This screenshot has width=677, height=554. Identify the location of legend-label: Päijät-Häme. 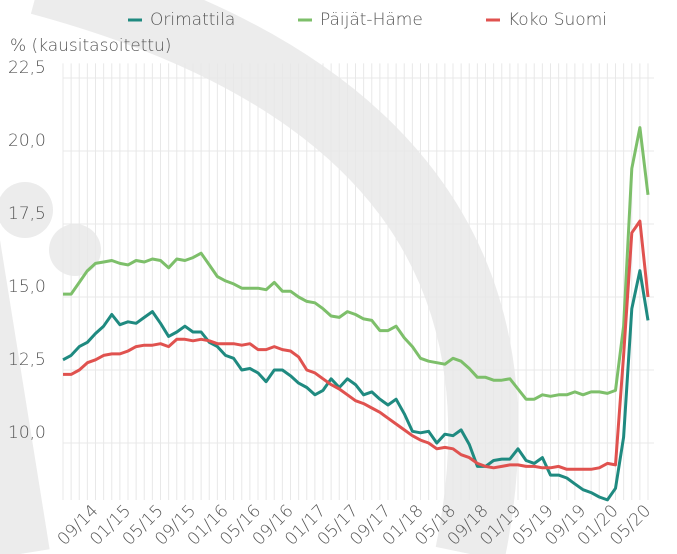
(371, 20).